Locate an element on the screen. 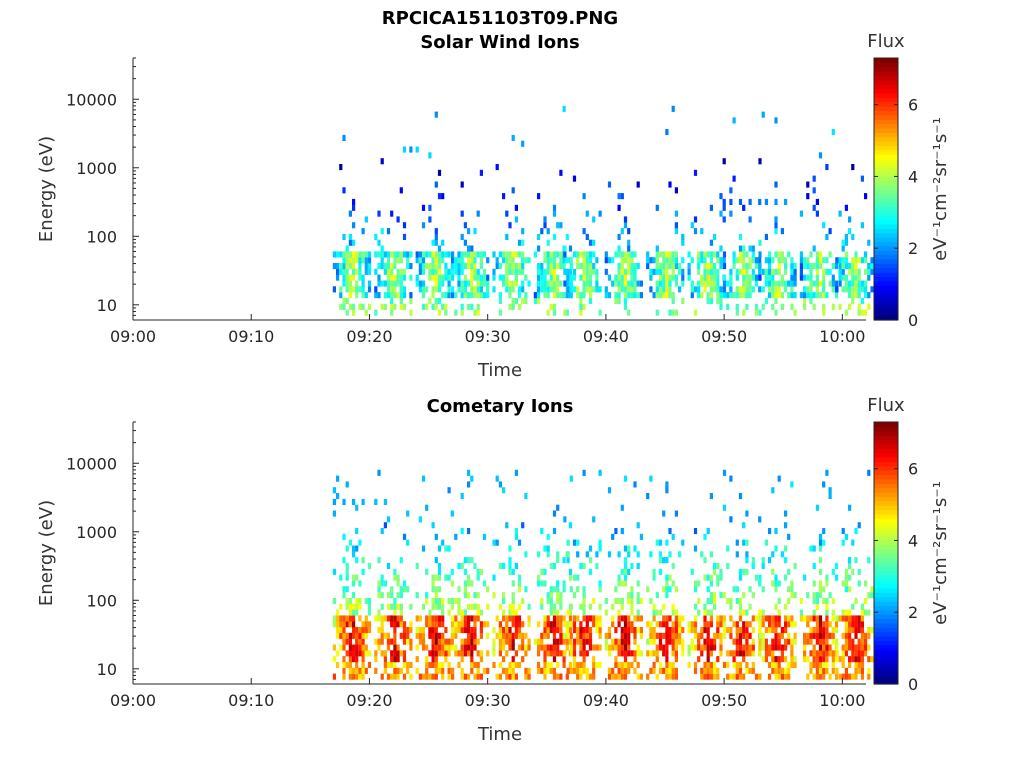 This screenshot has width=1024, height=768. colorbar-tick-label: 2 is located at coordinates (913, 248).